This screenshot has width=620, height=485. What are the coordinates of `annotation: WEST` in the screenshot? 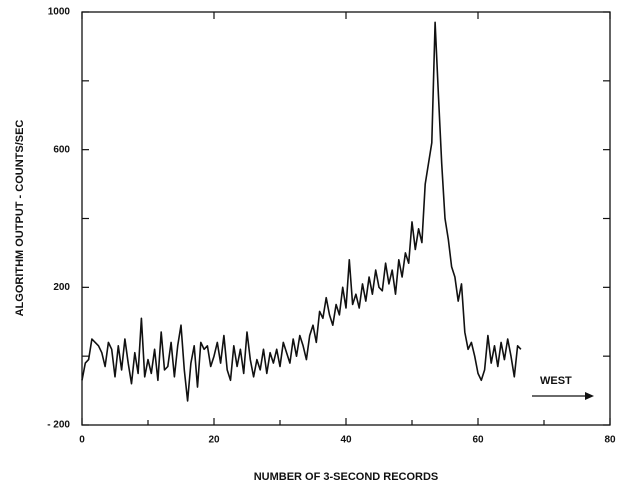 It's located at (556, 381).